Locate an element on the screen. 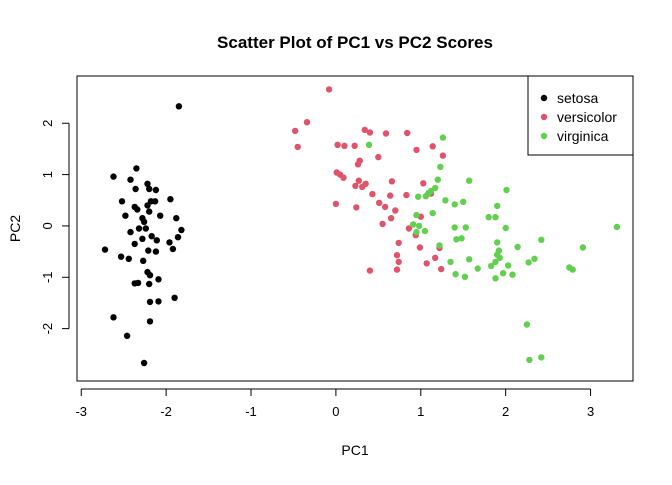 This screenshot has width=672, height=485. legend-label-versicolor: versicolor is located at coordinates (587, 117).